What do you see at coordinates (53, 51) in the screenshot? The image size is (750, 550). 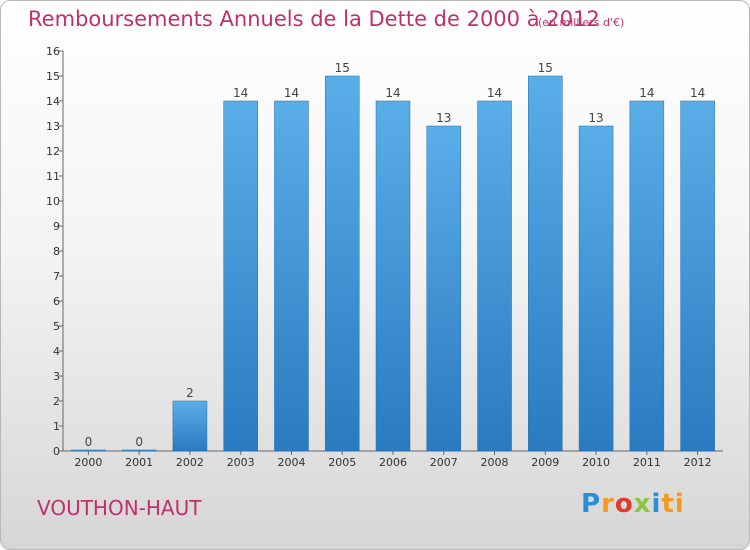 I see `y-tick-label: 16` at bounding box center [53, 51].